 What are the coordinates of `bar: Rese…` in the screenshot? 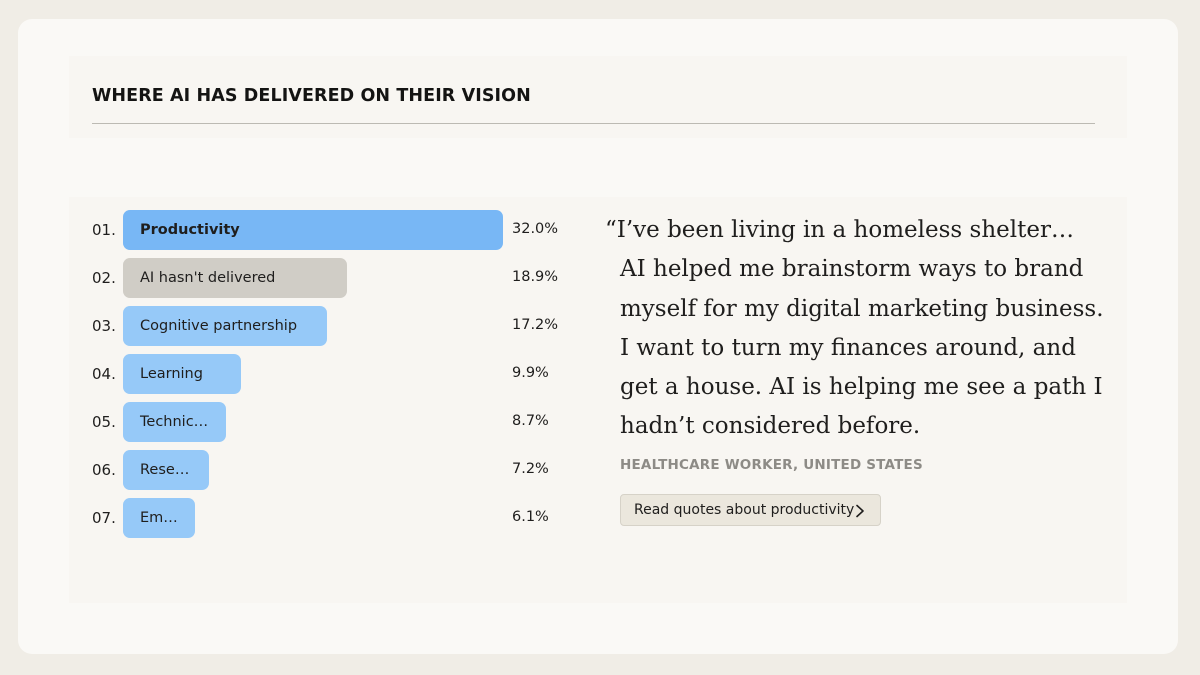 It's located at (166, 470).